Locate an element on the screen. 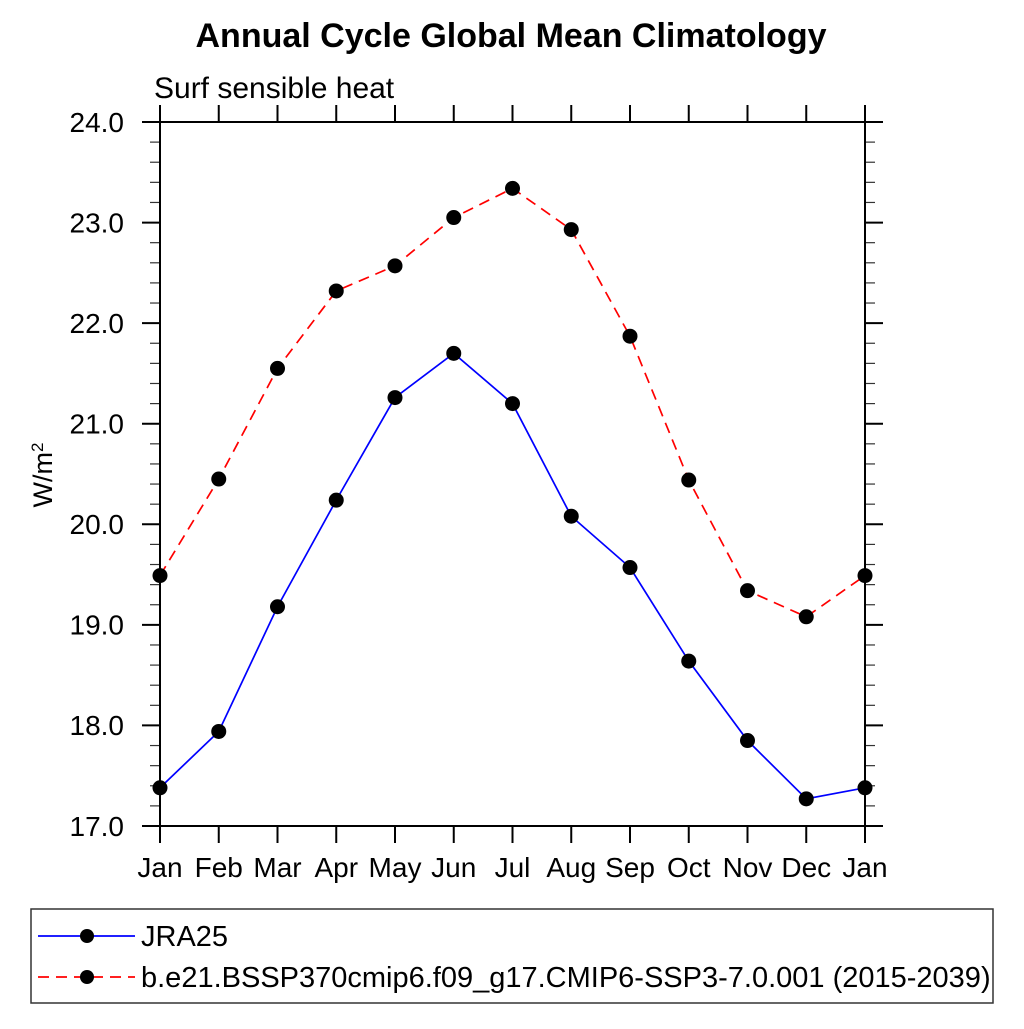  x-tick-label: Dec is located at coordinates (806, 867).